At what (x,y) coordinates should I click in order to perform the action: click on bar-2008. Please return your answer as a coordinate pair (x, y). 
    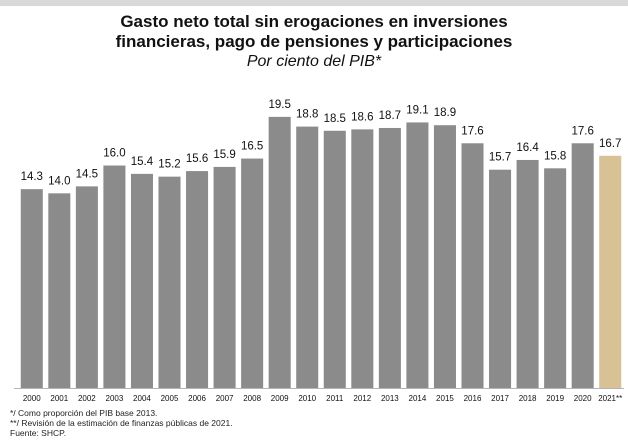
    Looking at the image, I should click on (252, 273).